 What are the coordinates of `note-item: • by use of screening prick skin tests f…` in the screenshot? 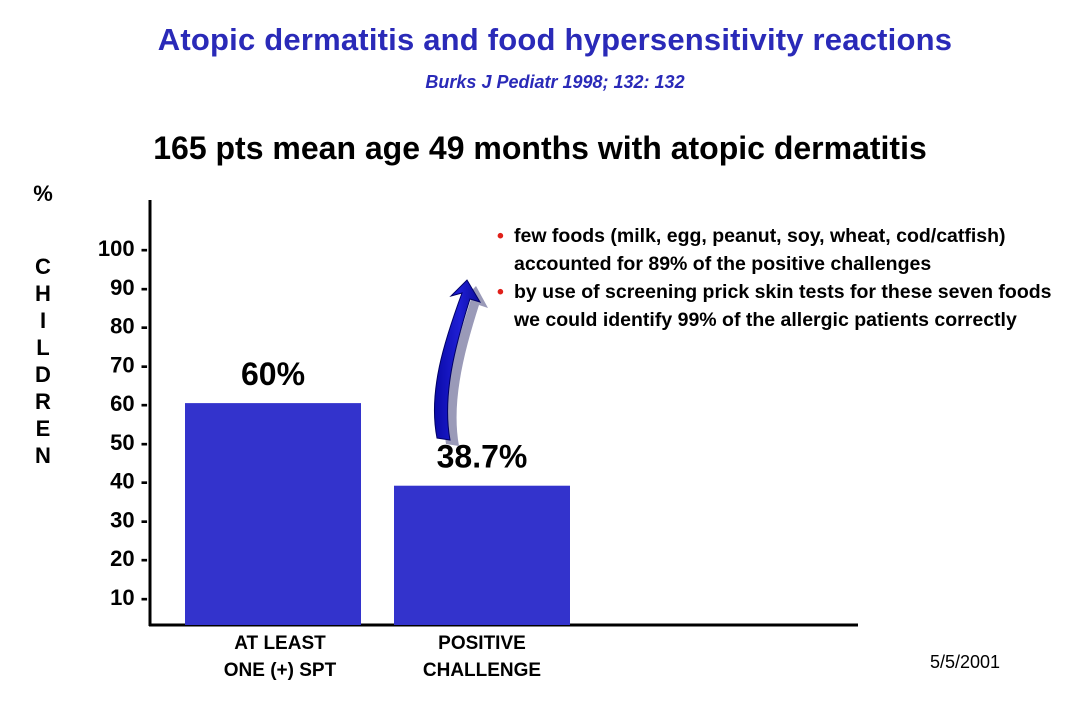 It's located at (777, 306).